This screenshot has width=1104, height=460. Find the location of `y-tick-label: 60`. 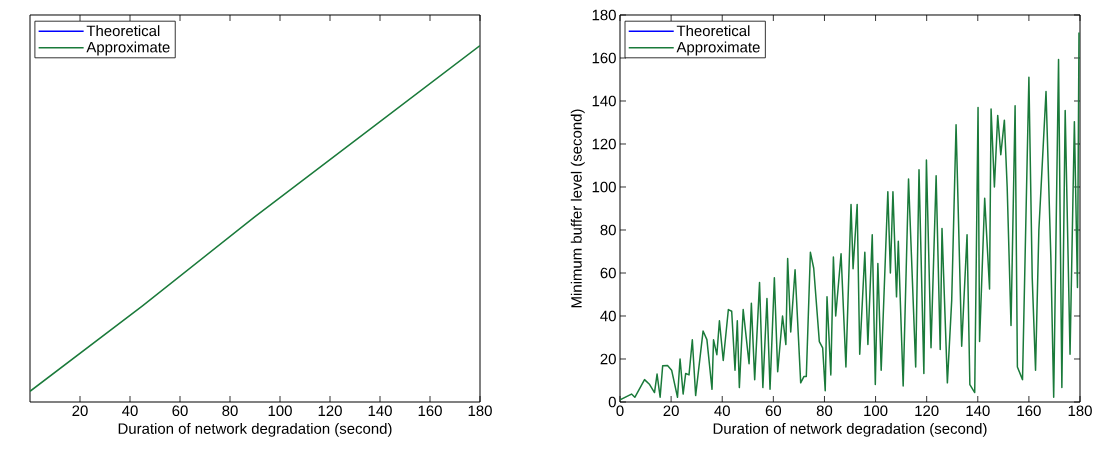

y-tick-label: 60 is located at coordinates (608, 273).